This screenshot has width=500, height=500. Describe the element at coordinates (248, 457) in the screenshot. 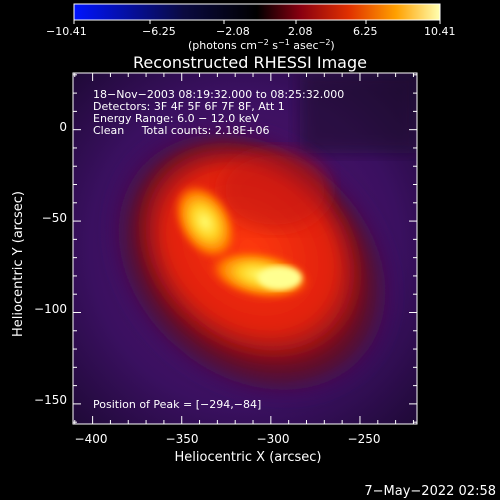

I see `x-axis-title: Heliocentric X (arcsec)` at that location.